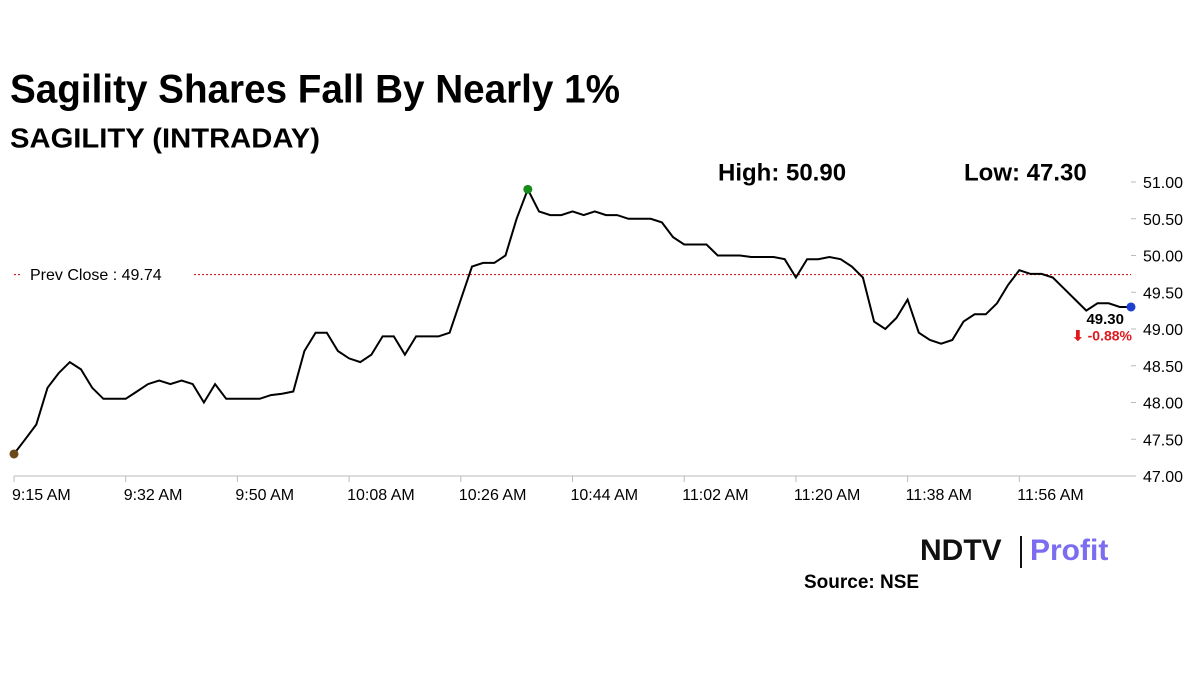 This screenshot has width=1200, height=675. I want to click on last-value-label: 49.30, so click(1105, 319).